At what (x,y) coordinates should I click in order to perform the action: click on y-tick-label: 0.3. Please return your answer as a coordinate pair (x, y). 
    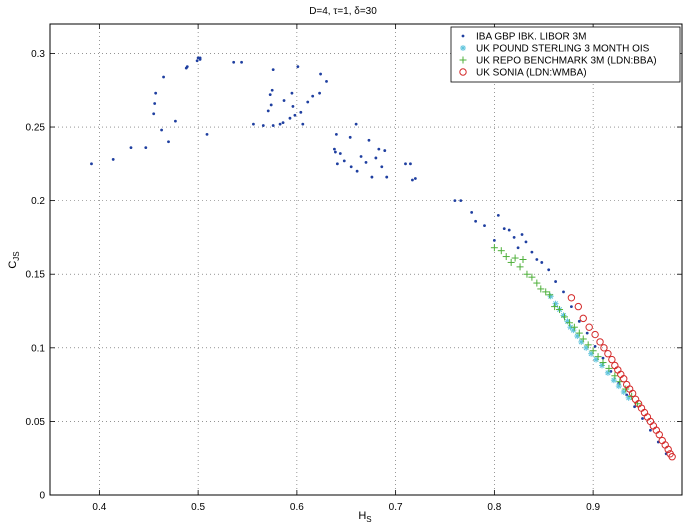
    Looking at the image, I should click on (38, 54).